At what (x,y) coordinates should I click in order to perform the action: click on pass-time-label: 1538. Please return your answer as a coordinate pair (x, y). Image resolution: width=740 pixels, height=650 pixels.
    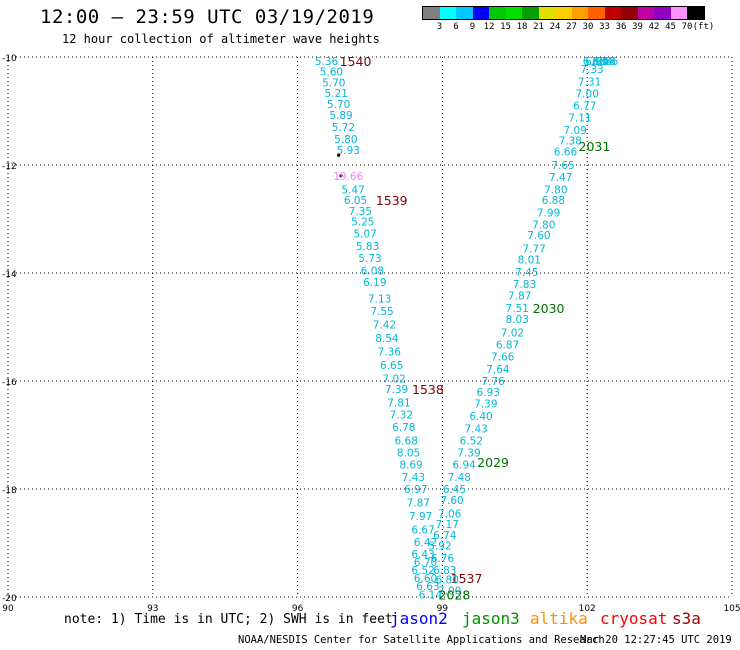
    Looking at the image, I should click on (428, 389).